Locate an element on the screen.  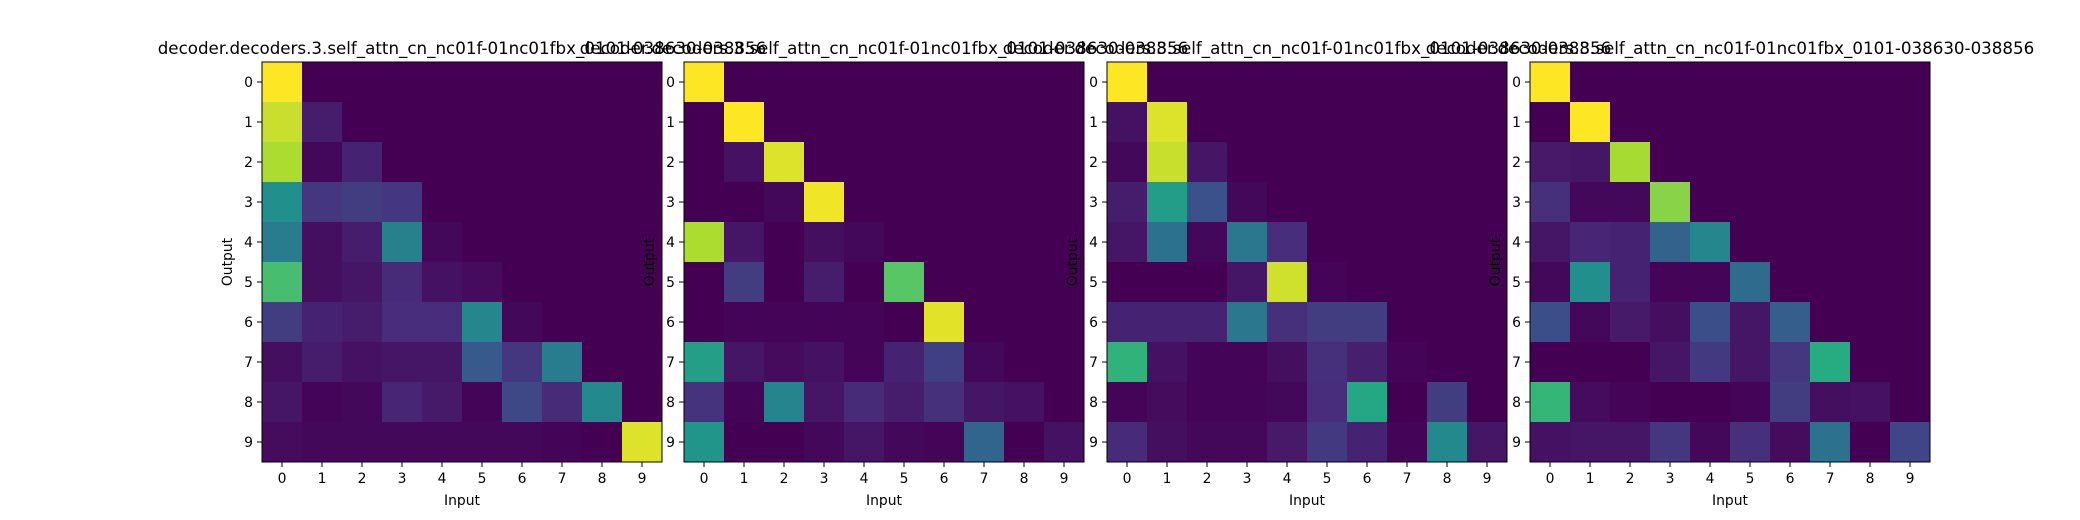
heatmap-2-cells is located at coordinates (884, 262).